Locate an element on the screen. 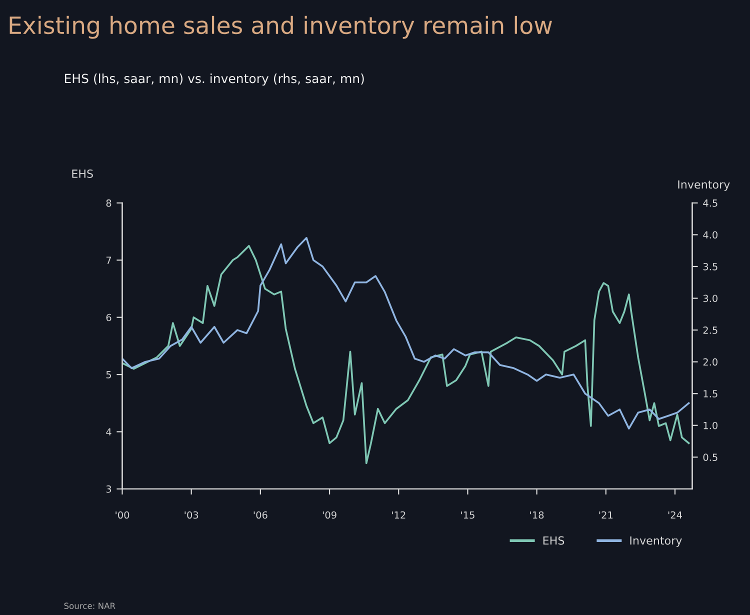 This screenshot has width=750, height=615. legend-label: EHS is located at coordinates (553, 540).